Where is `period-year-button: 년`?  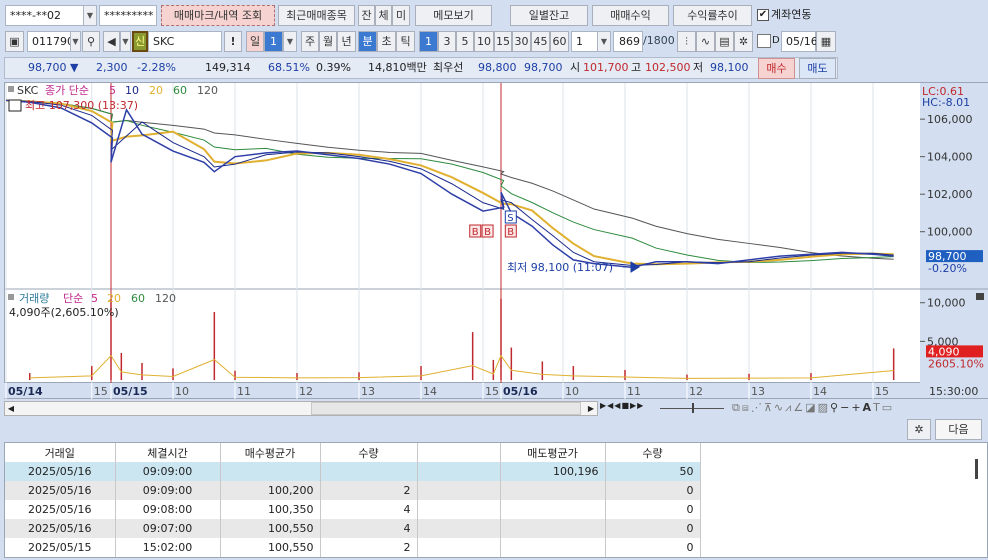 period-year-button: 년 is located at coordinates (346, 41).